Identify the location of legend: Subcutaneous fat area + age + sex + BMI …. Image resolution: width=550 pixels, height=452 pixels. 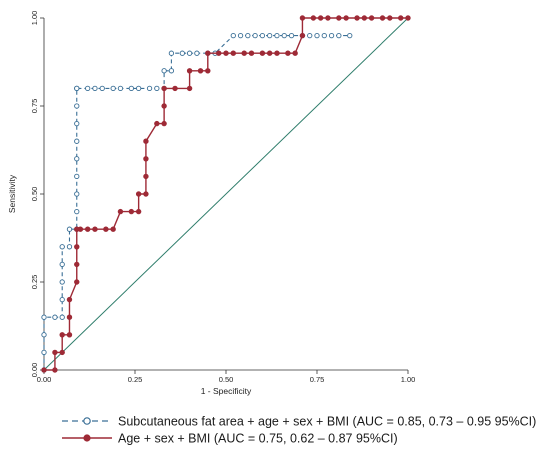
(299, 430).